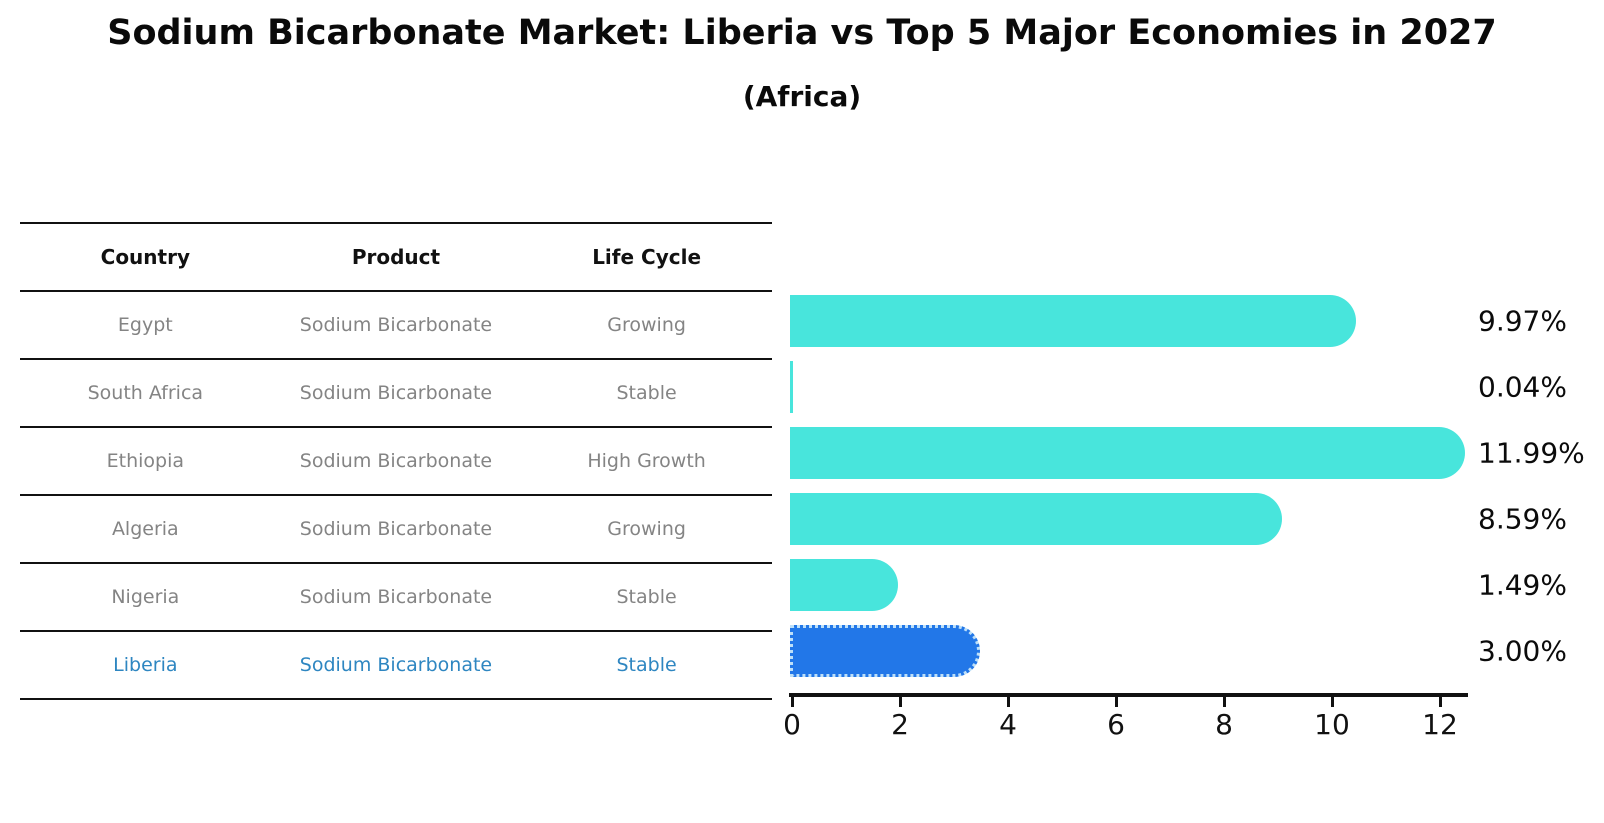  I want to click on table-row-nigeria: Nigeria Sodium Bicarbonate Stable, so click(396, 598).